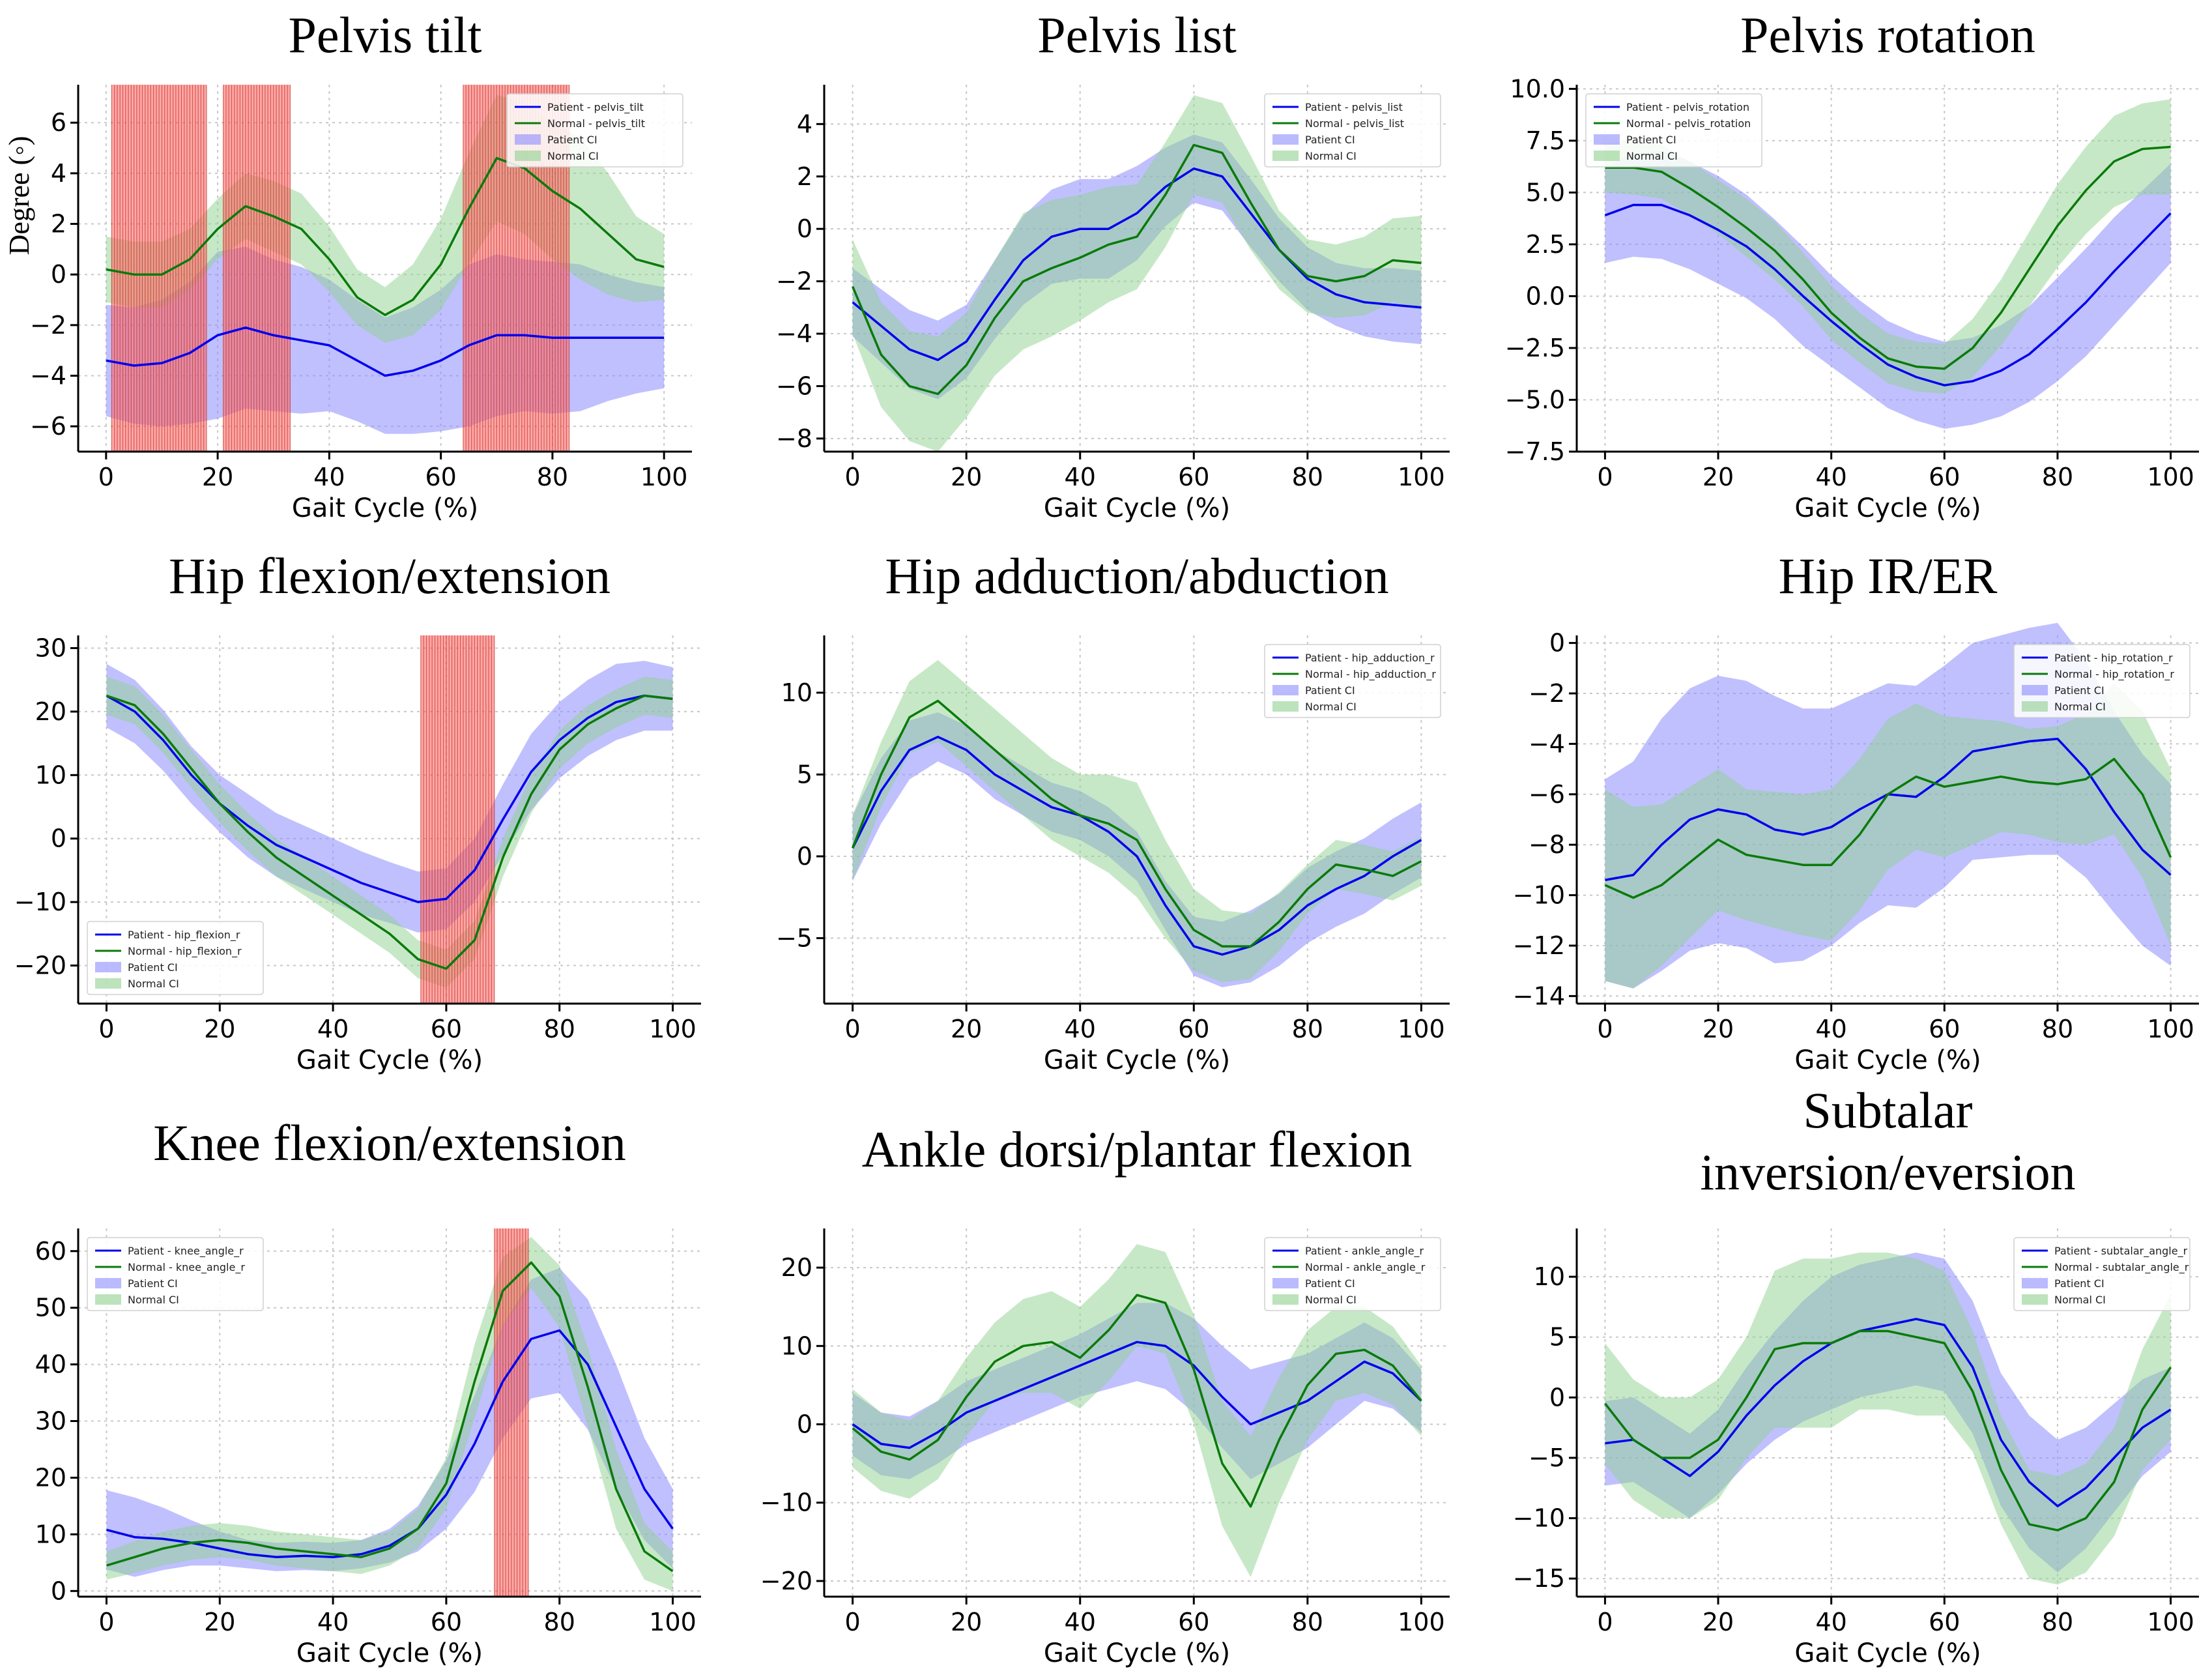 Image resolution: width=2212 pixels, height=1669 pixels. I want to click on y-tick-label: −8, so click(794, 438).